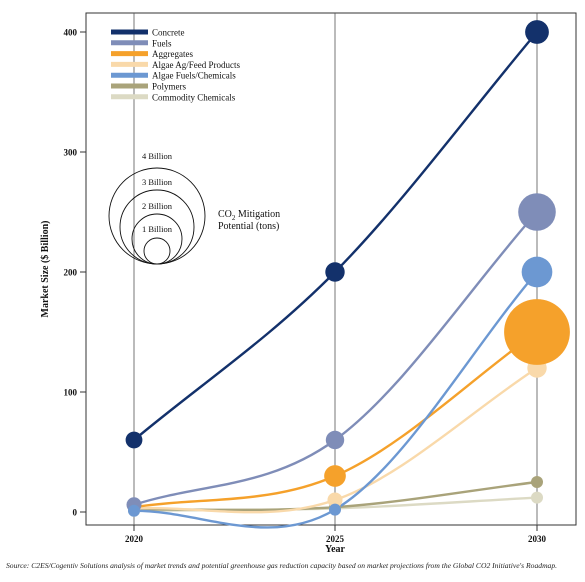  What do you see at coordinates (157, 229) in the screenshot?
I see `size-legend-label: 1 Billion` at bounding box center [157, 229].